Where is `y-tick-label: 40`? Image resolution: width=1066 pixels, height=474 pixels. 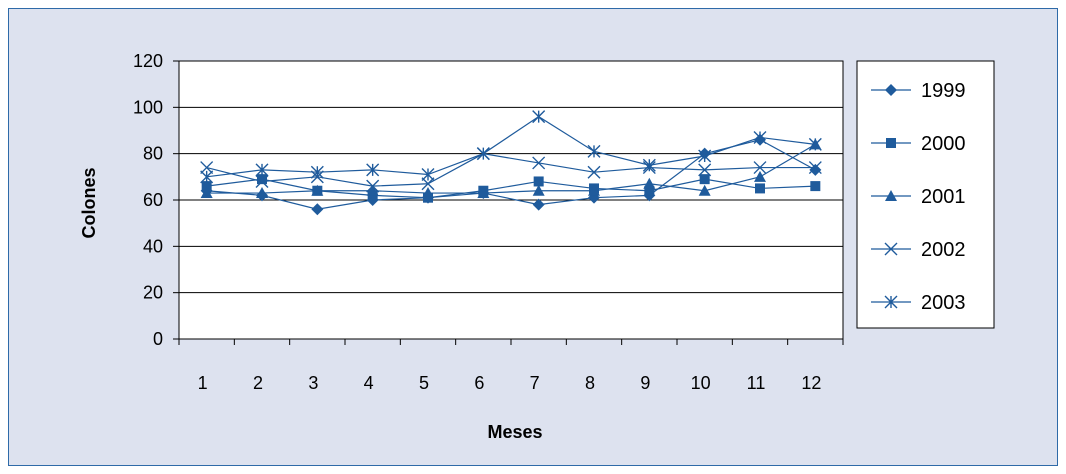
y-tick-label: 40 is located at coordinates (153, 246).